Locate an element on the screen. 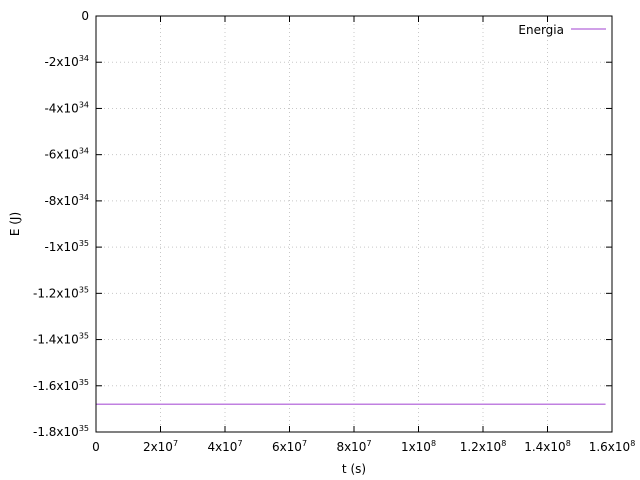  x-tick-label: 2x10⁷ is located at coordinates (160, 446).